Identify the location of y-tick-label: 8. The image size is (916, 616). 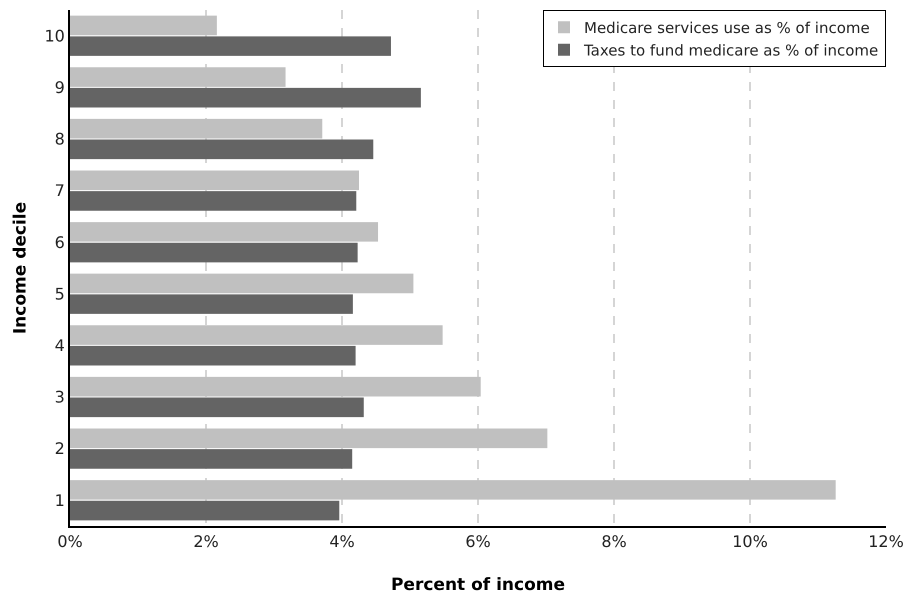
(59, 139).